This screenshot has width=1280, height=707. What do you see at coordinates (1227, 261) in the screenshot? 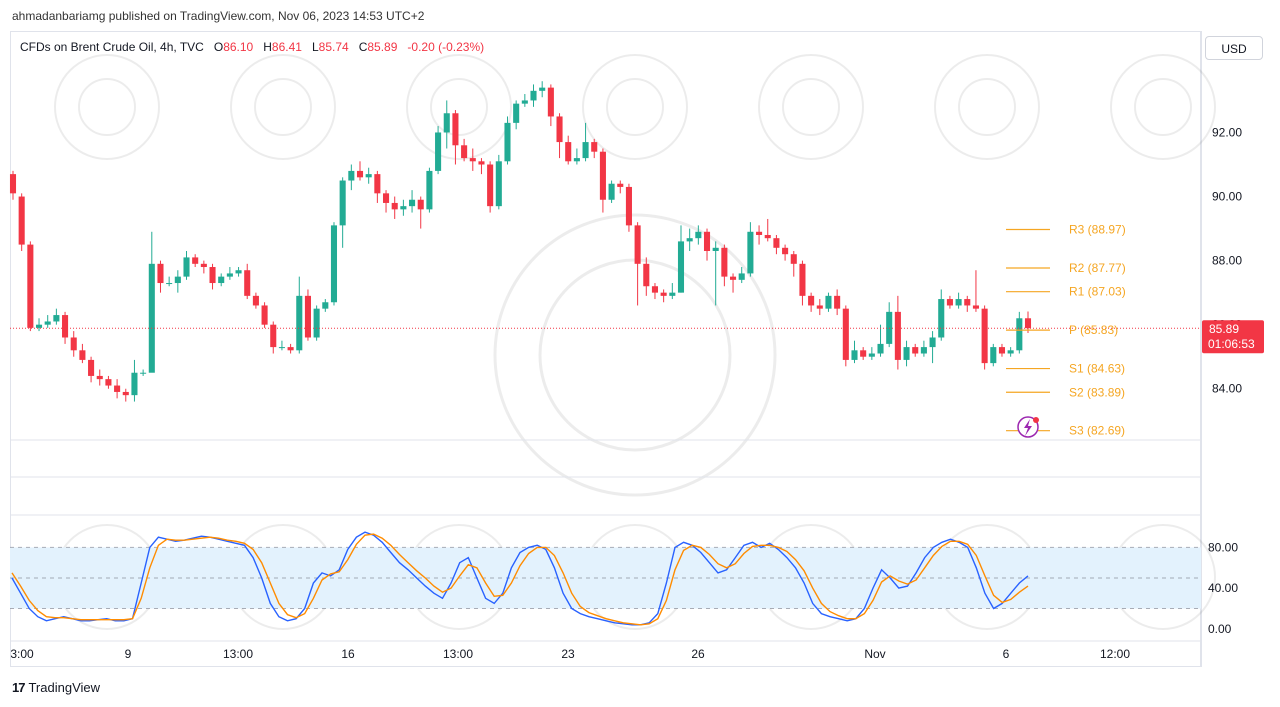
I see `price-tick-label: 88.00` at bounding box center [1227, 261].